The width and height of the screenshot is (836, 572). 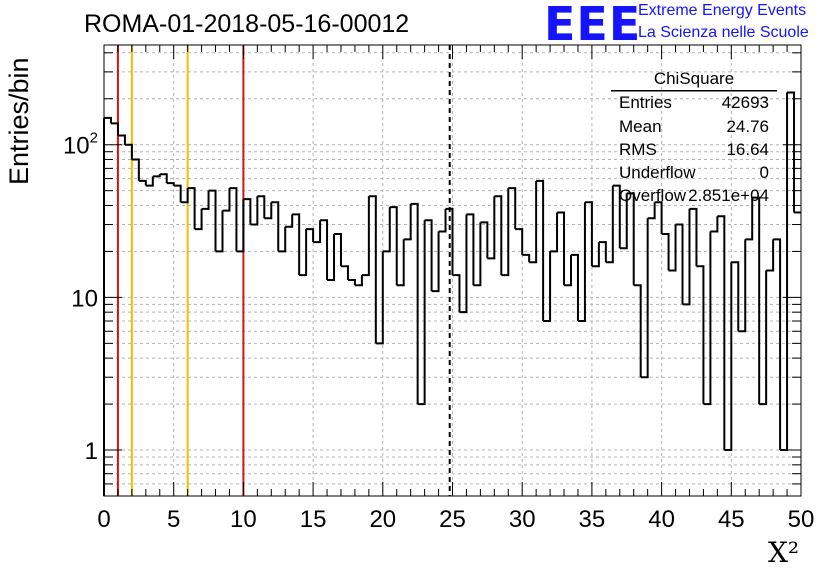 What do you see at coordinates (91, 451) in the screenshot?
I see `y-tick-label: 1` at bounding box center [91, 451].